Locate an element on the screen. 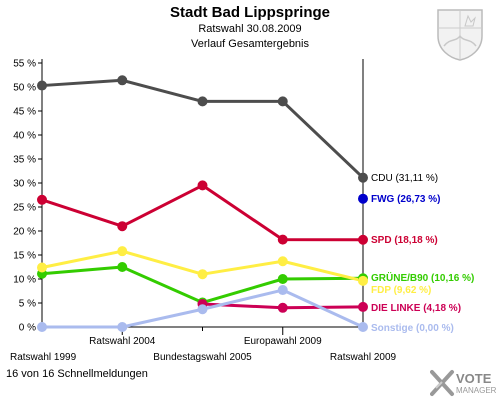 This screenshot has height=400, width=500. x-tick-label: Ratswahl 2009 is located at coordinates (363, 357).